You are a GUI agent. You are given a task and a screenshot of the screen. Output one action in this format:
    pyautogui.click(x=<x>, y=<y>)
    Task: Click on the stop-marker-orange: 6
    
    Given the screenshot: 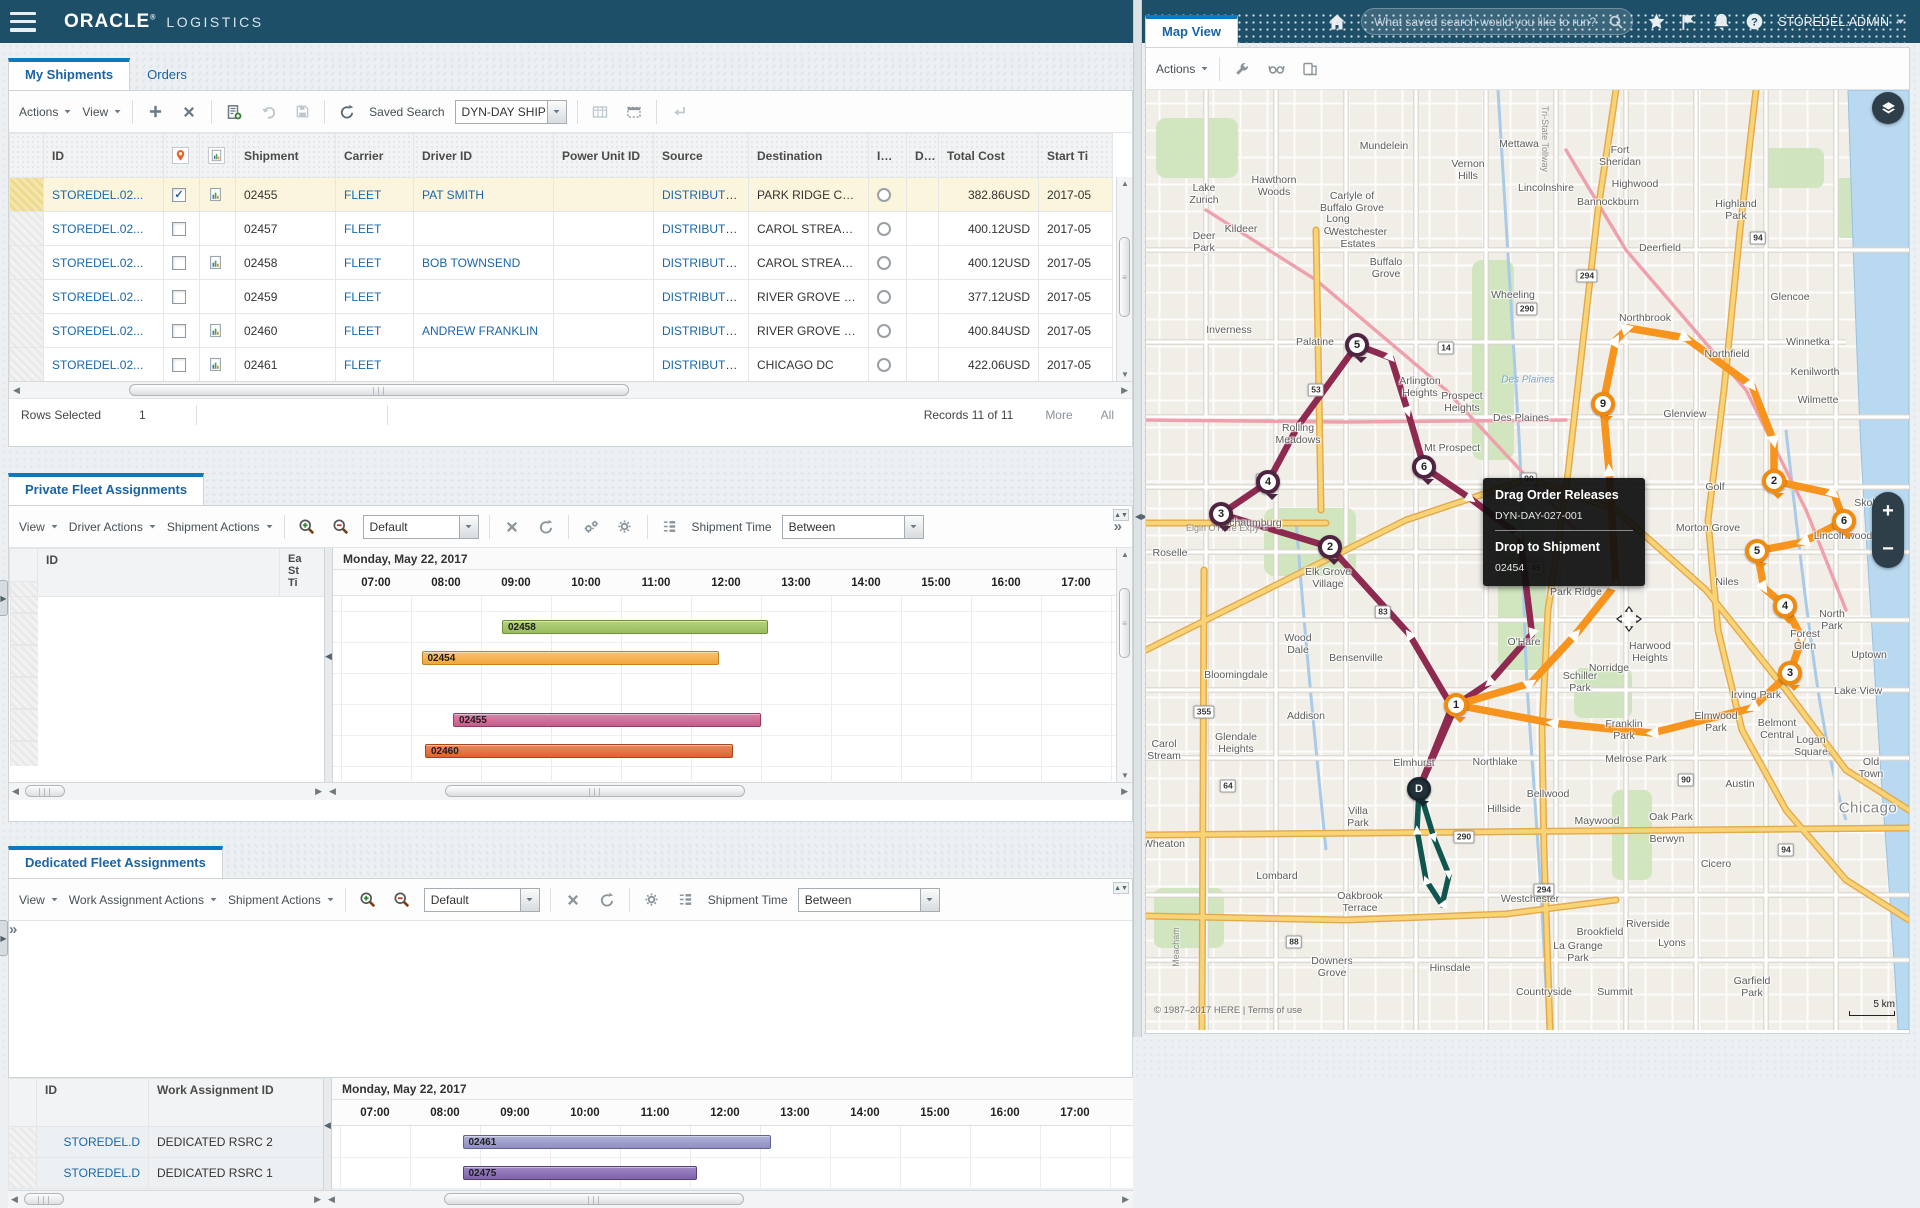 What is the action you would take?
    pyautogui.click(x=1844, y=524)
    